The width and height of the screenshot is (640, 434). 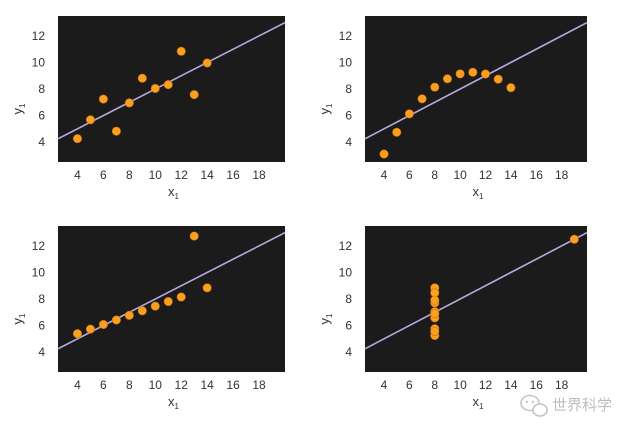 I want to click on watermark-text: 世界科学, so click(x=582, y=405).